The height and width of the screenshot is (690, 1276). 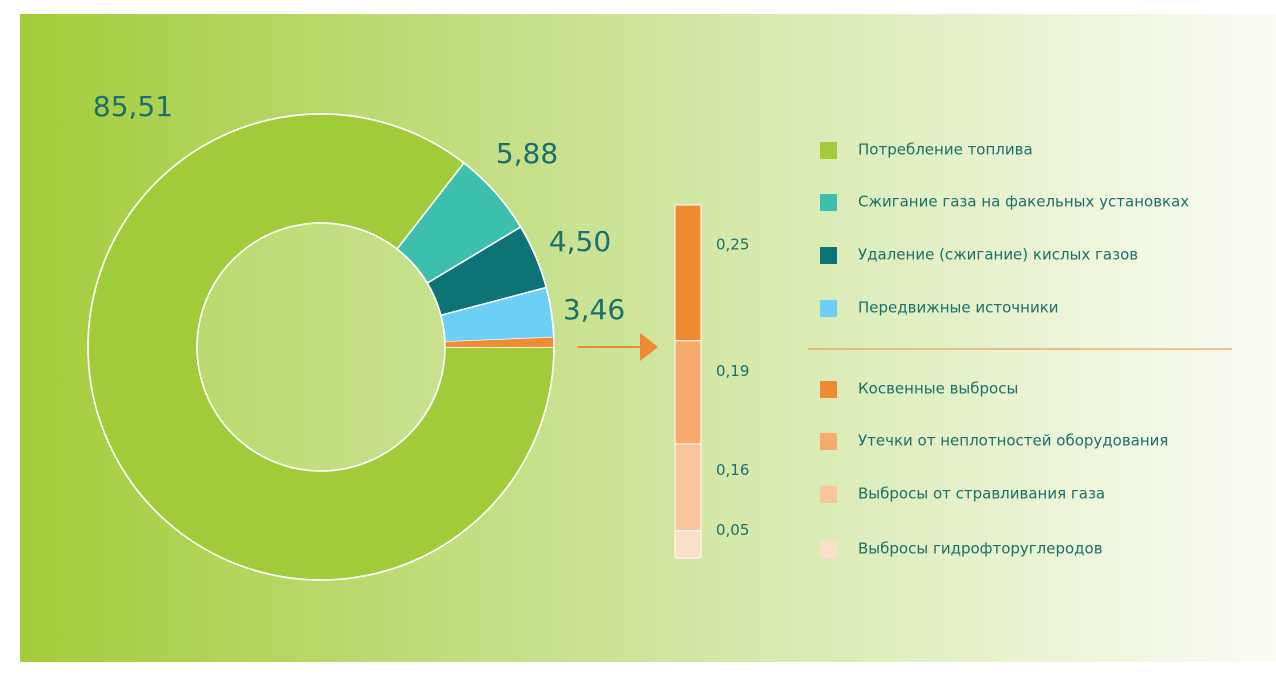 I want to click on slice-label: 4,50, so click(x=580, y=241).